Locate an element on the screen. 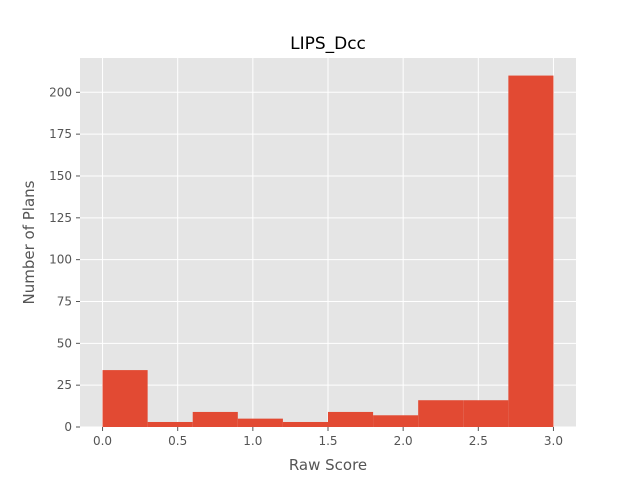 The width and height of the screenshot is (640, 480). y-tick-label: 150 is located at coordinates (60, 176).